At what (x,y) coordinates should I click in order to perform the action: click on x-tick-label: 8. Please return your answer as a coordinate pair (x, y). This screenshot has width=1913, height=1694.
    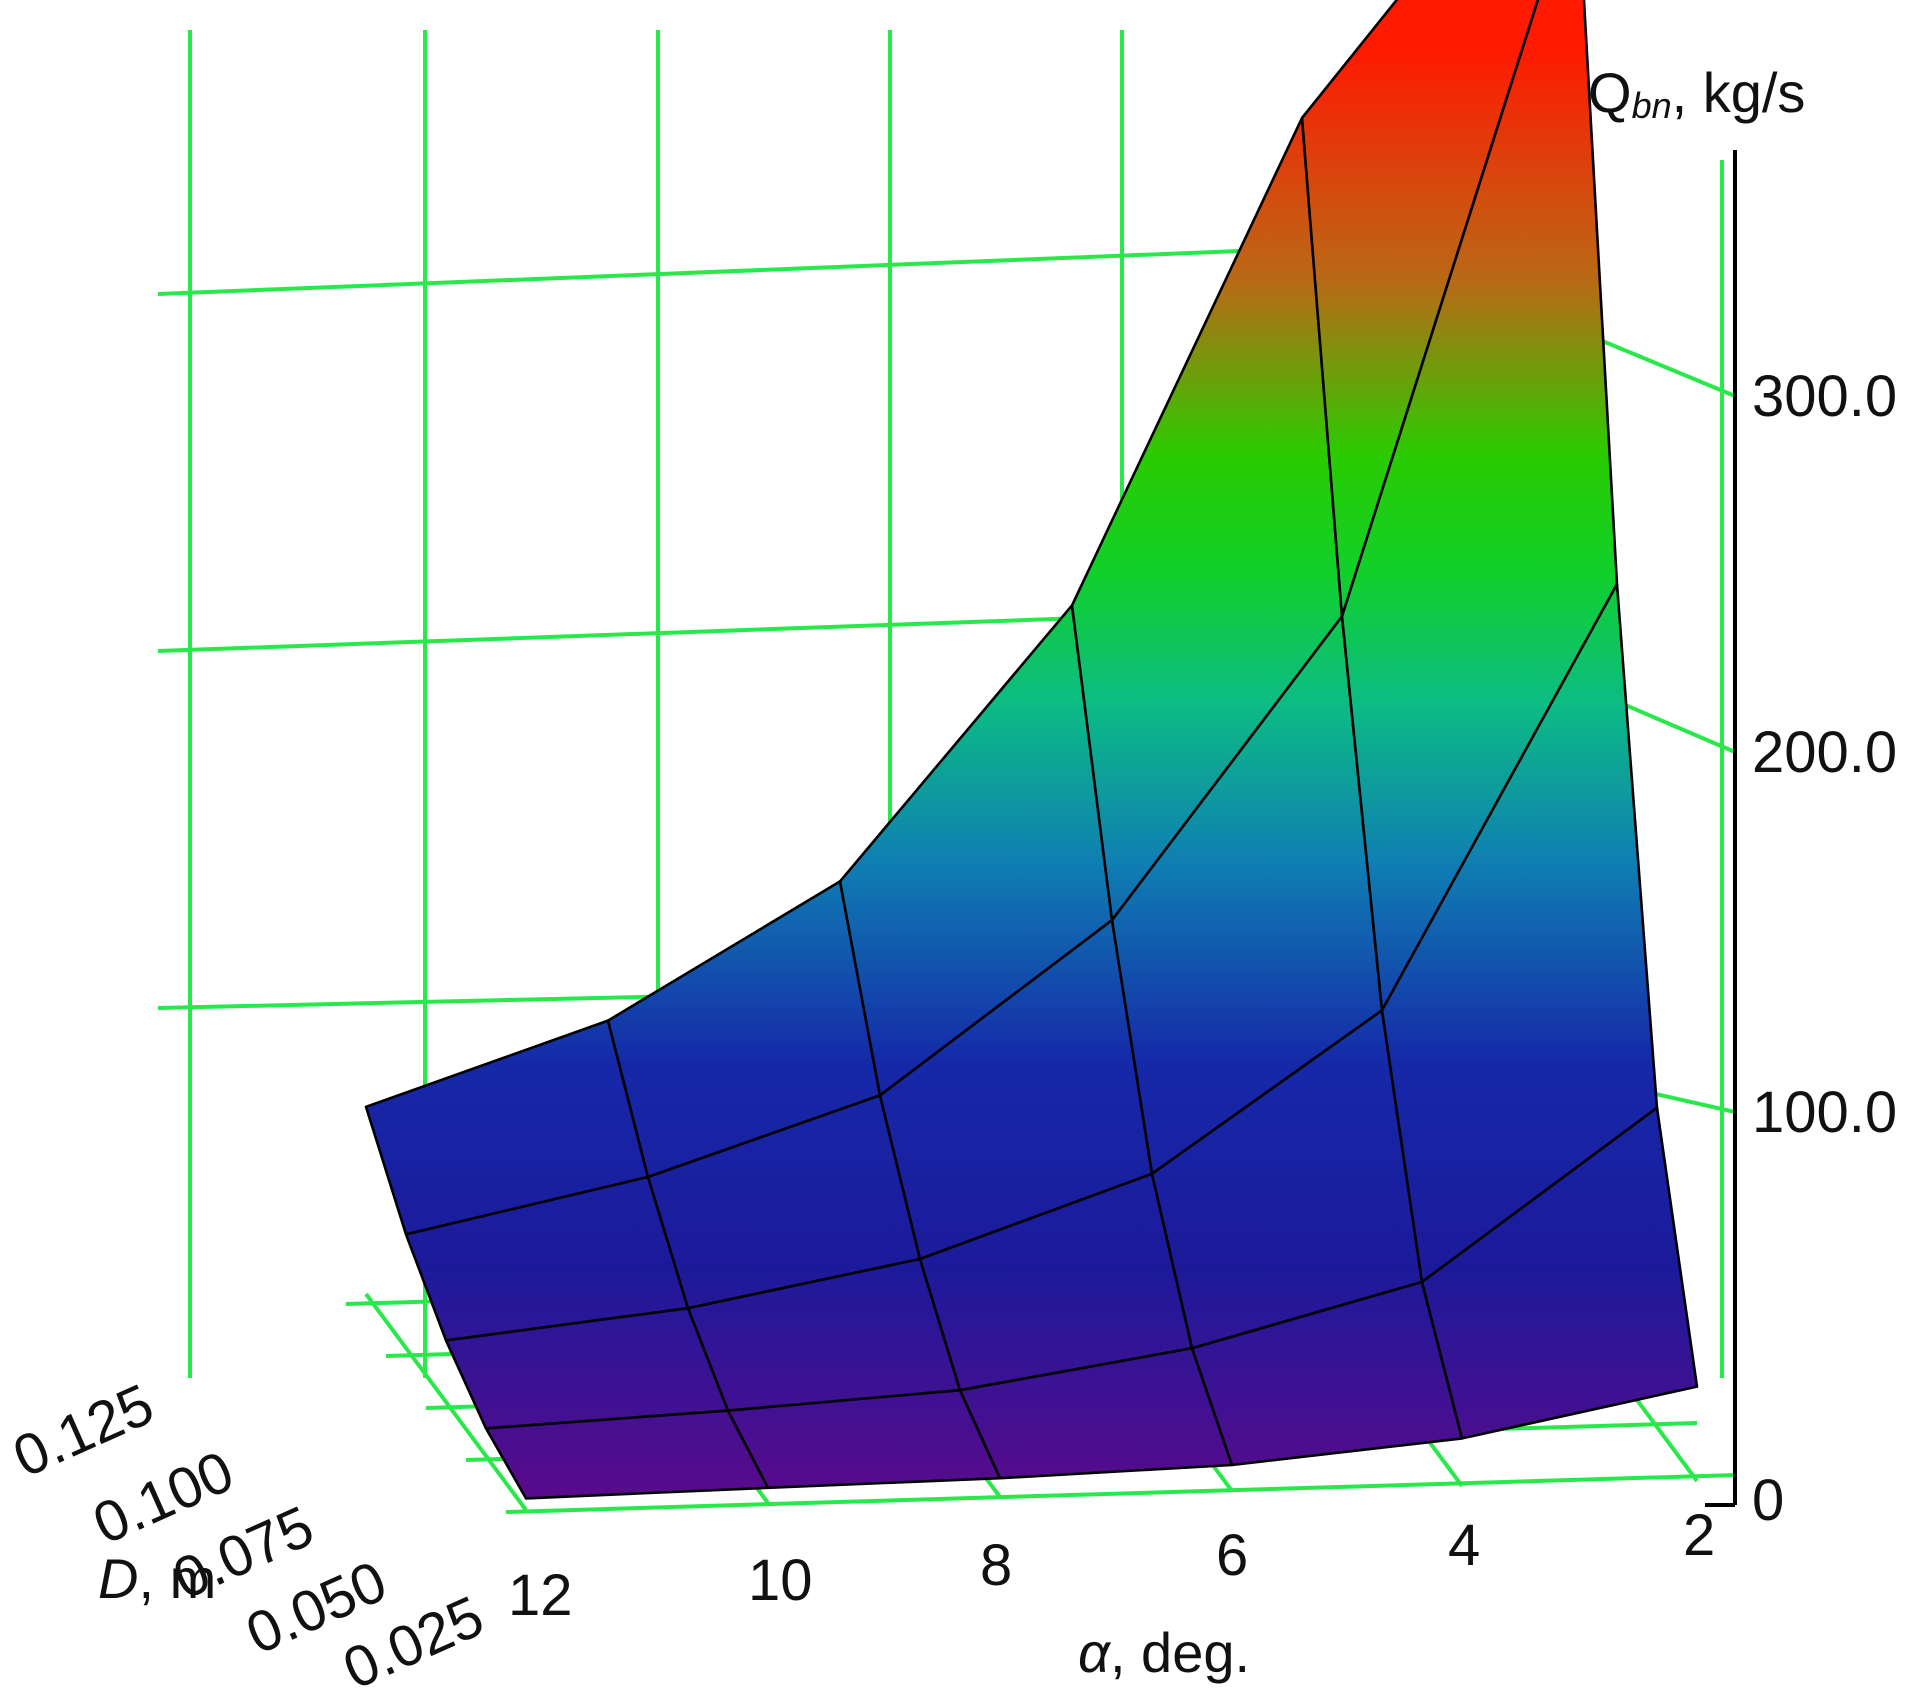
    Looking at the image, I should click on (996, 1565).